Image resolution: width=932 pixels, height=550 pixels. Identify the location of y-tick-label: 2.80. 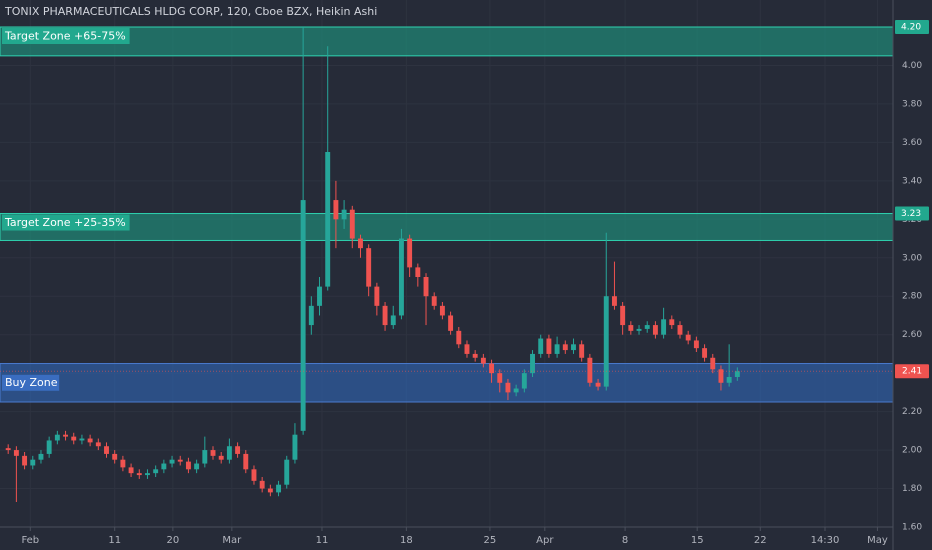
(912, 297).